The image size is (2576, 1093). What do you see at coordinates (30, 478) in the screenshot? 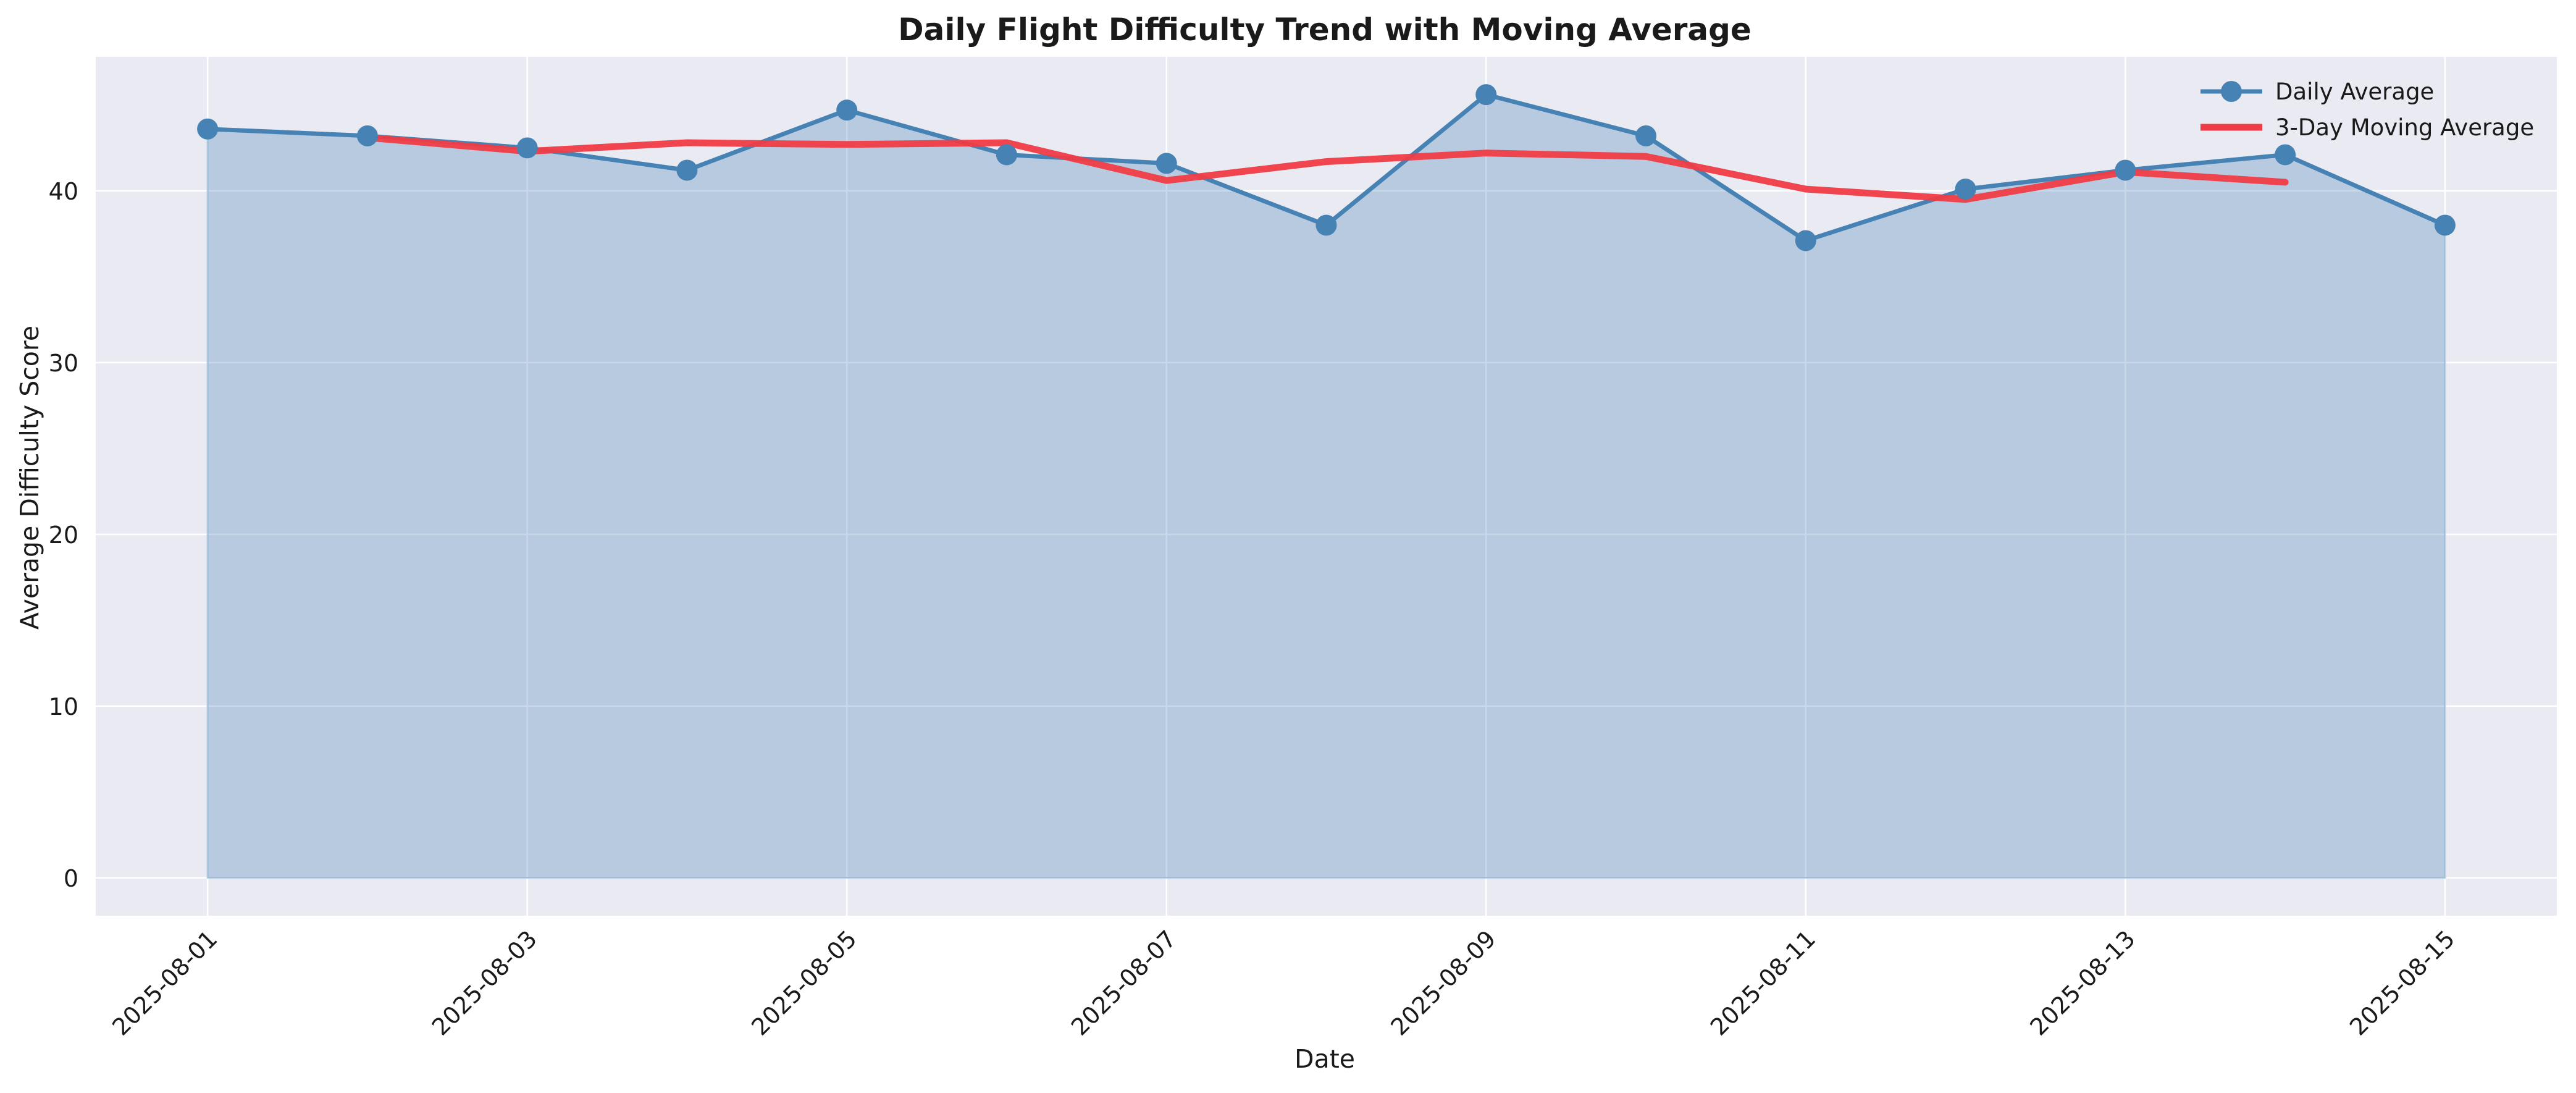
I see `y-axis-label: Average Difficulty Score` at bounding box center [30, 478].